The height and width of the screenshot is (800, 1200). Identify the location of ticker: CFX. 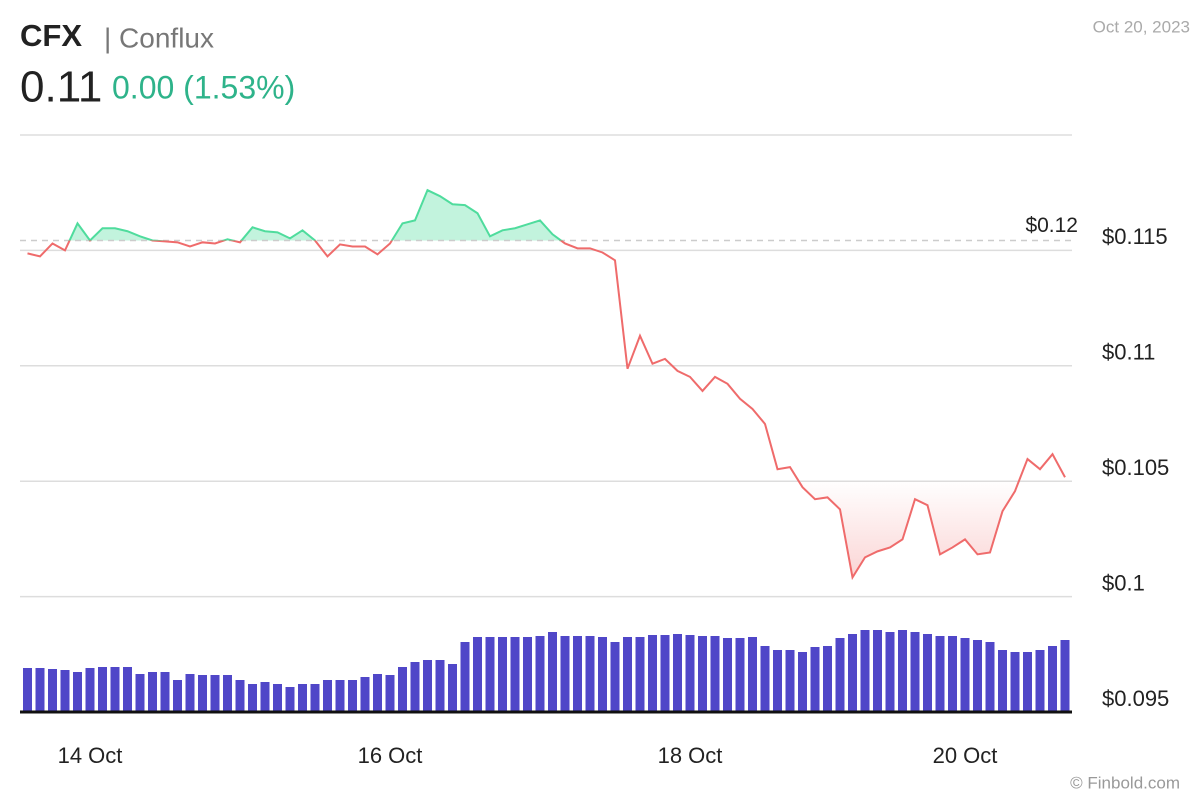
(51, 35).